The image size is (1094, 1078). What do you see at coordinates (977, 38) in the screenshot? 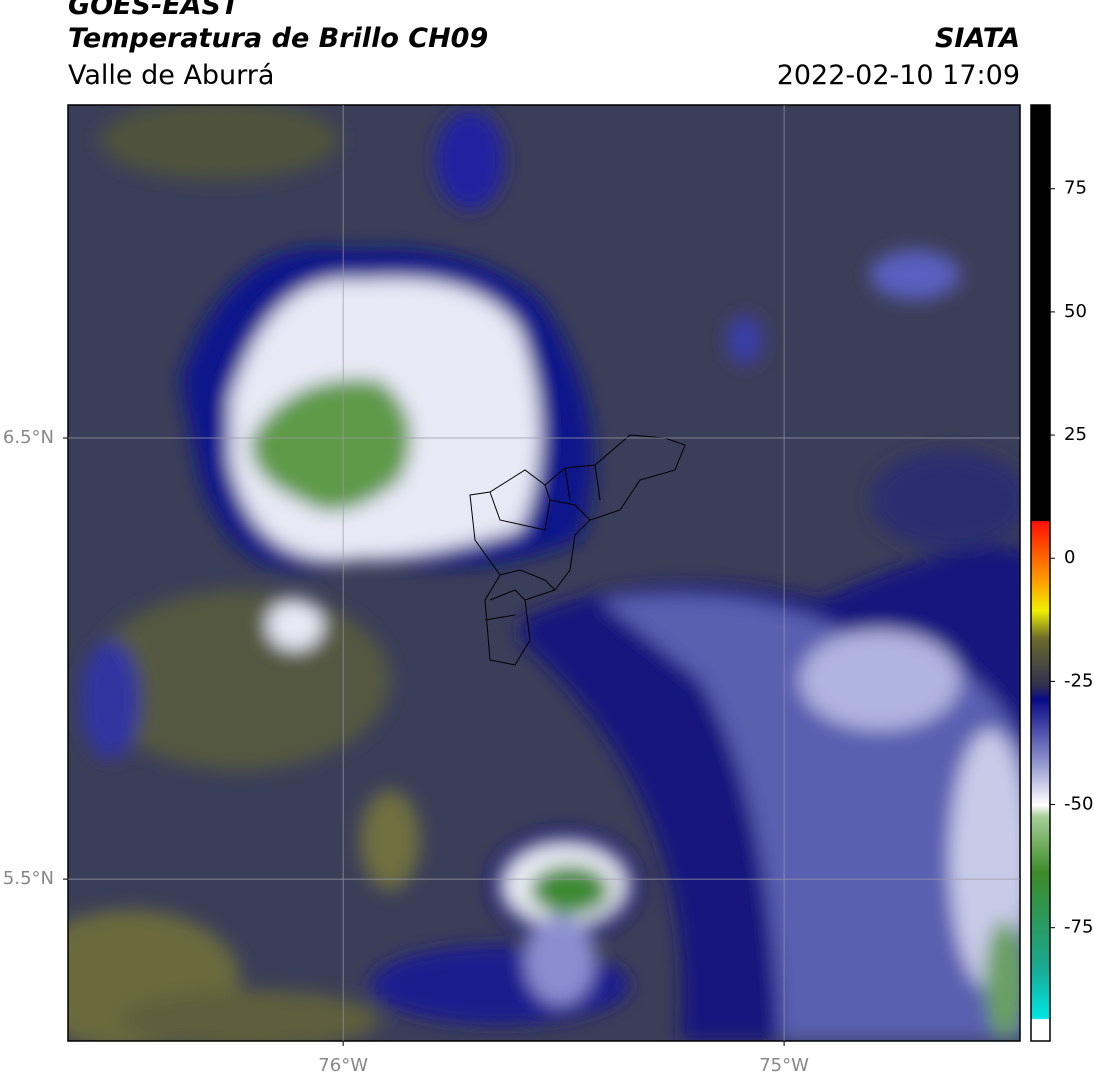
I see `source: SIATA` at bounding box center [977, 38].